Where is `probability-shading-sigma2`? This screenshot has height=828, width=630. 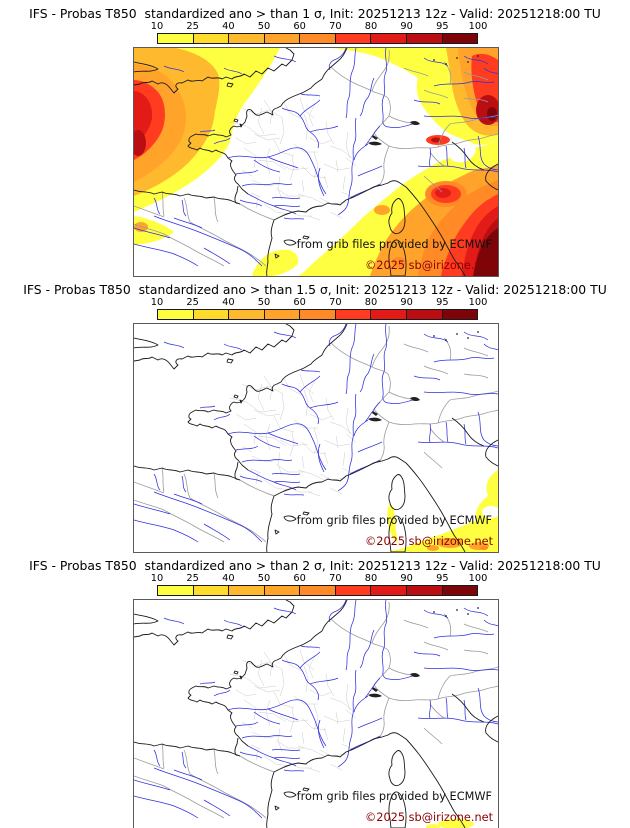 probability-shading-sigma2 is located at coordinates (450, 823).